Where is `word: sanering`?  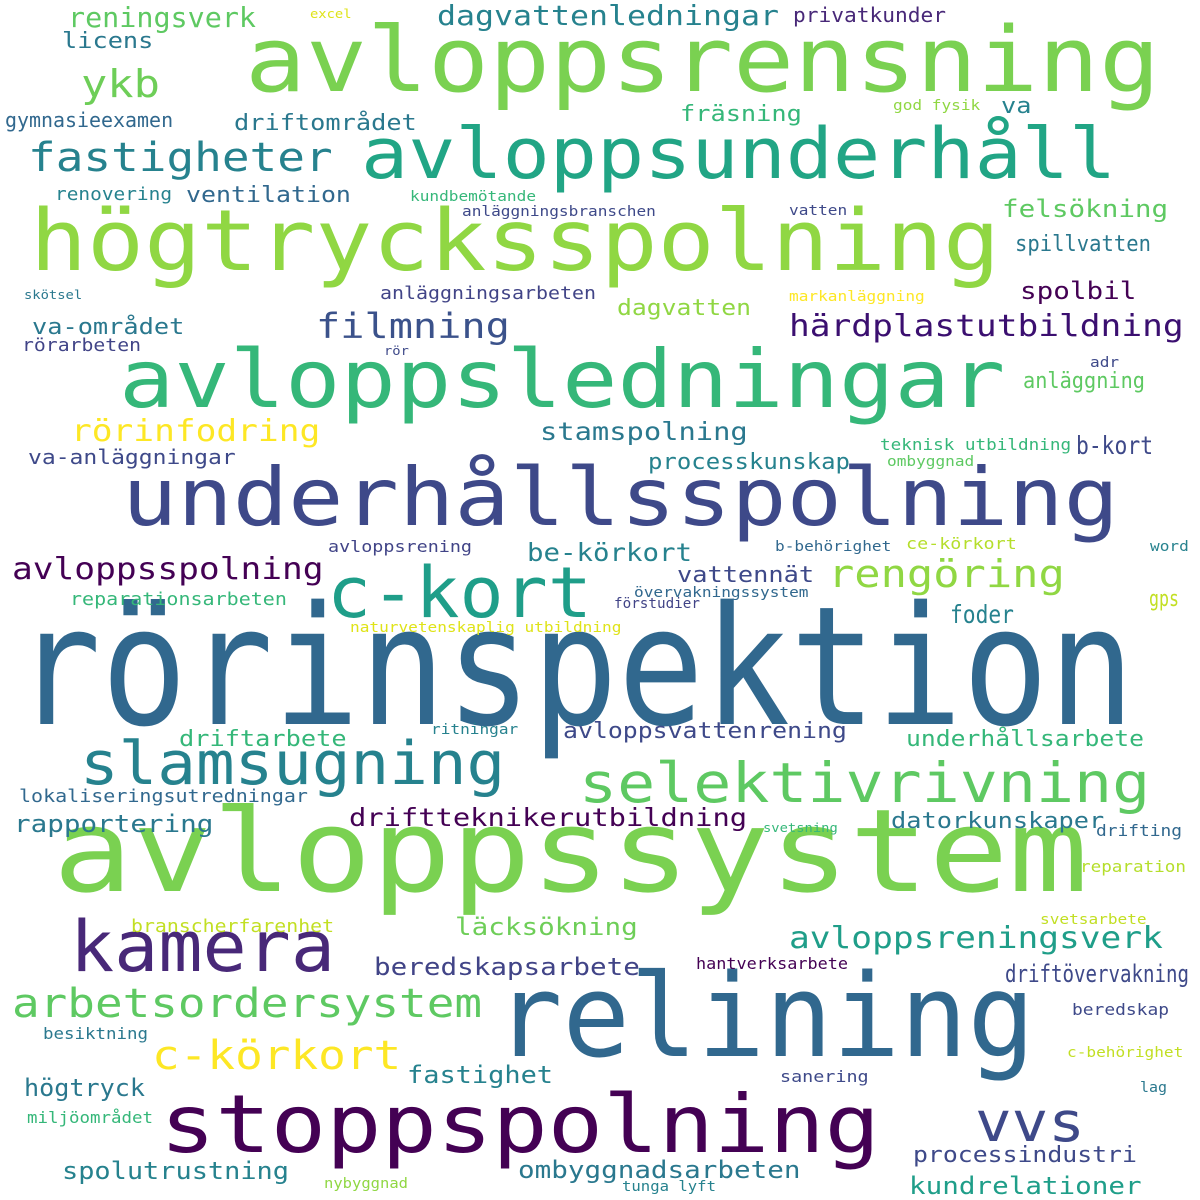
word: sanering is located at coordinates (824, 1077).